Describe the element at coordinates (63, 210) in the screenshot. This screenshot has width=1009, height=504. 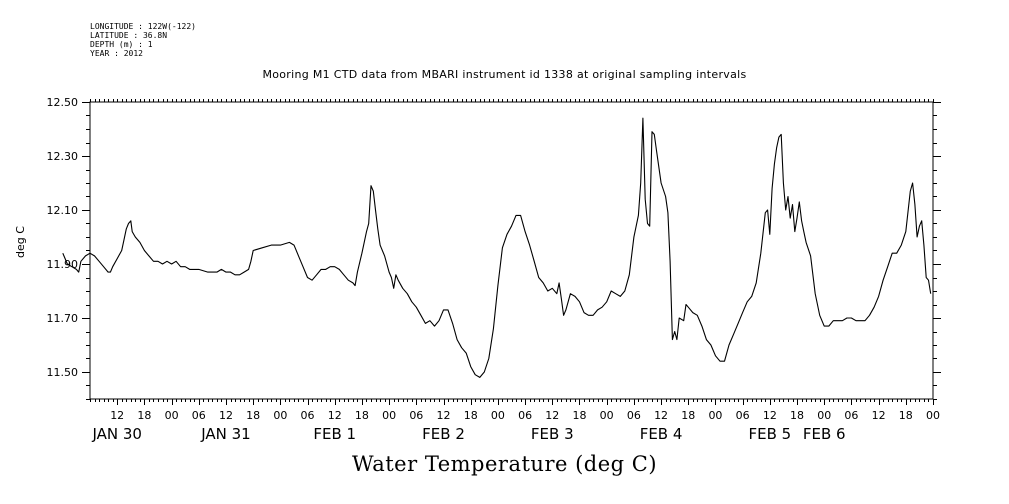
I see `y-tick-label: 12.10` at that location.